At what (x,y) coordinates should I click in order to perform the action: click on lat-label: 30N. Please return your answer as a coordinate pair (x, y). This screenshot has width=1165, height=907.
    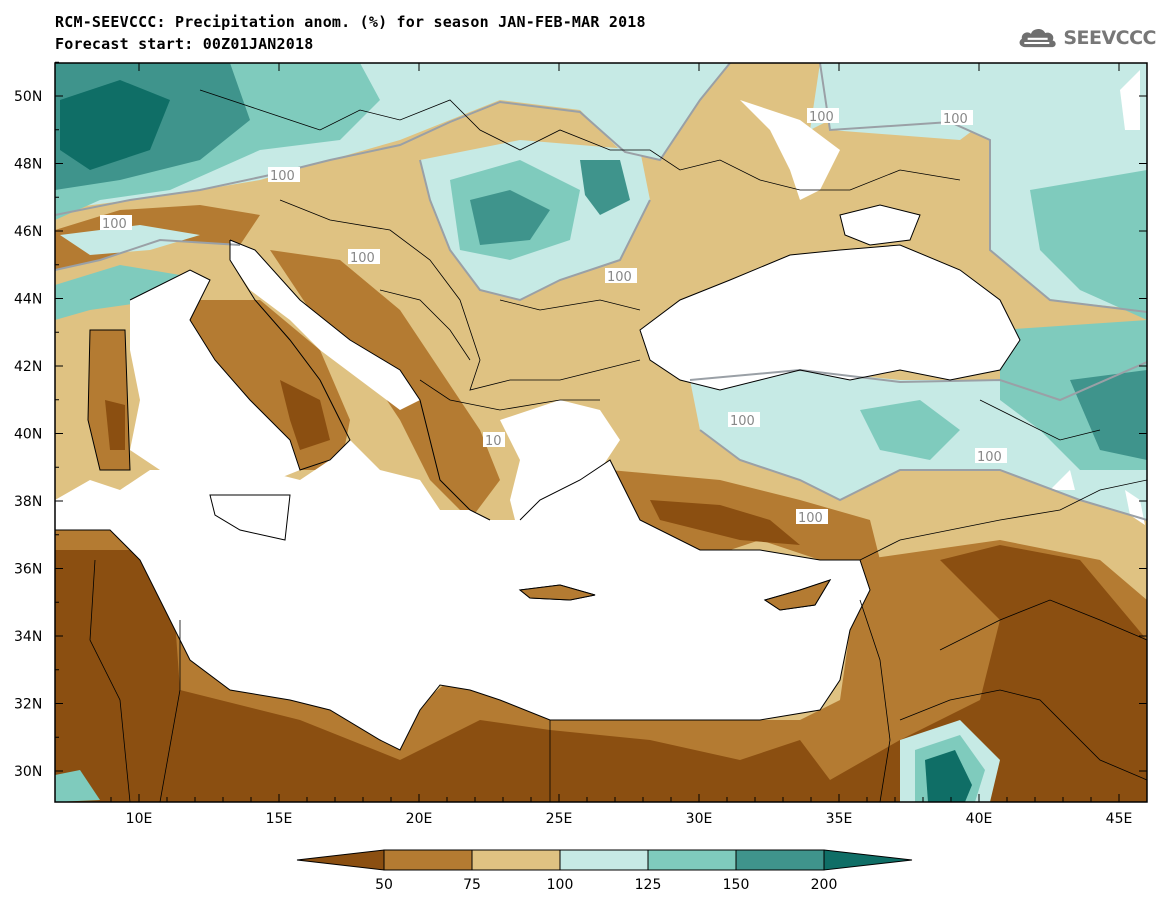
    Looking at the image, I should click on (28, 772).